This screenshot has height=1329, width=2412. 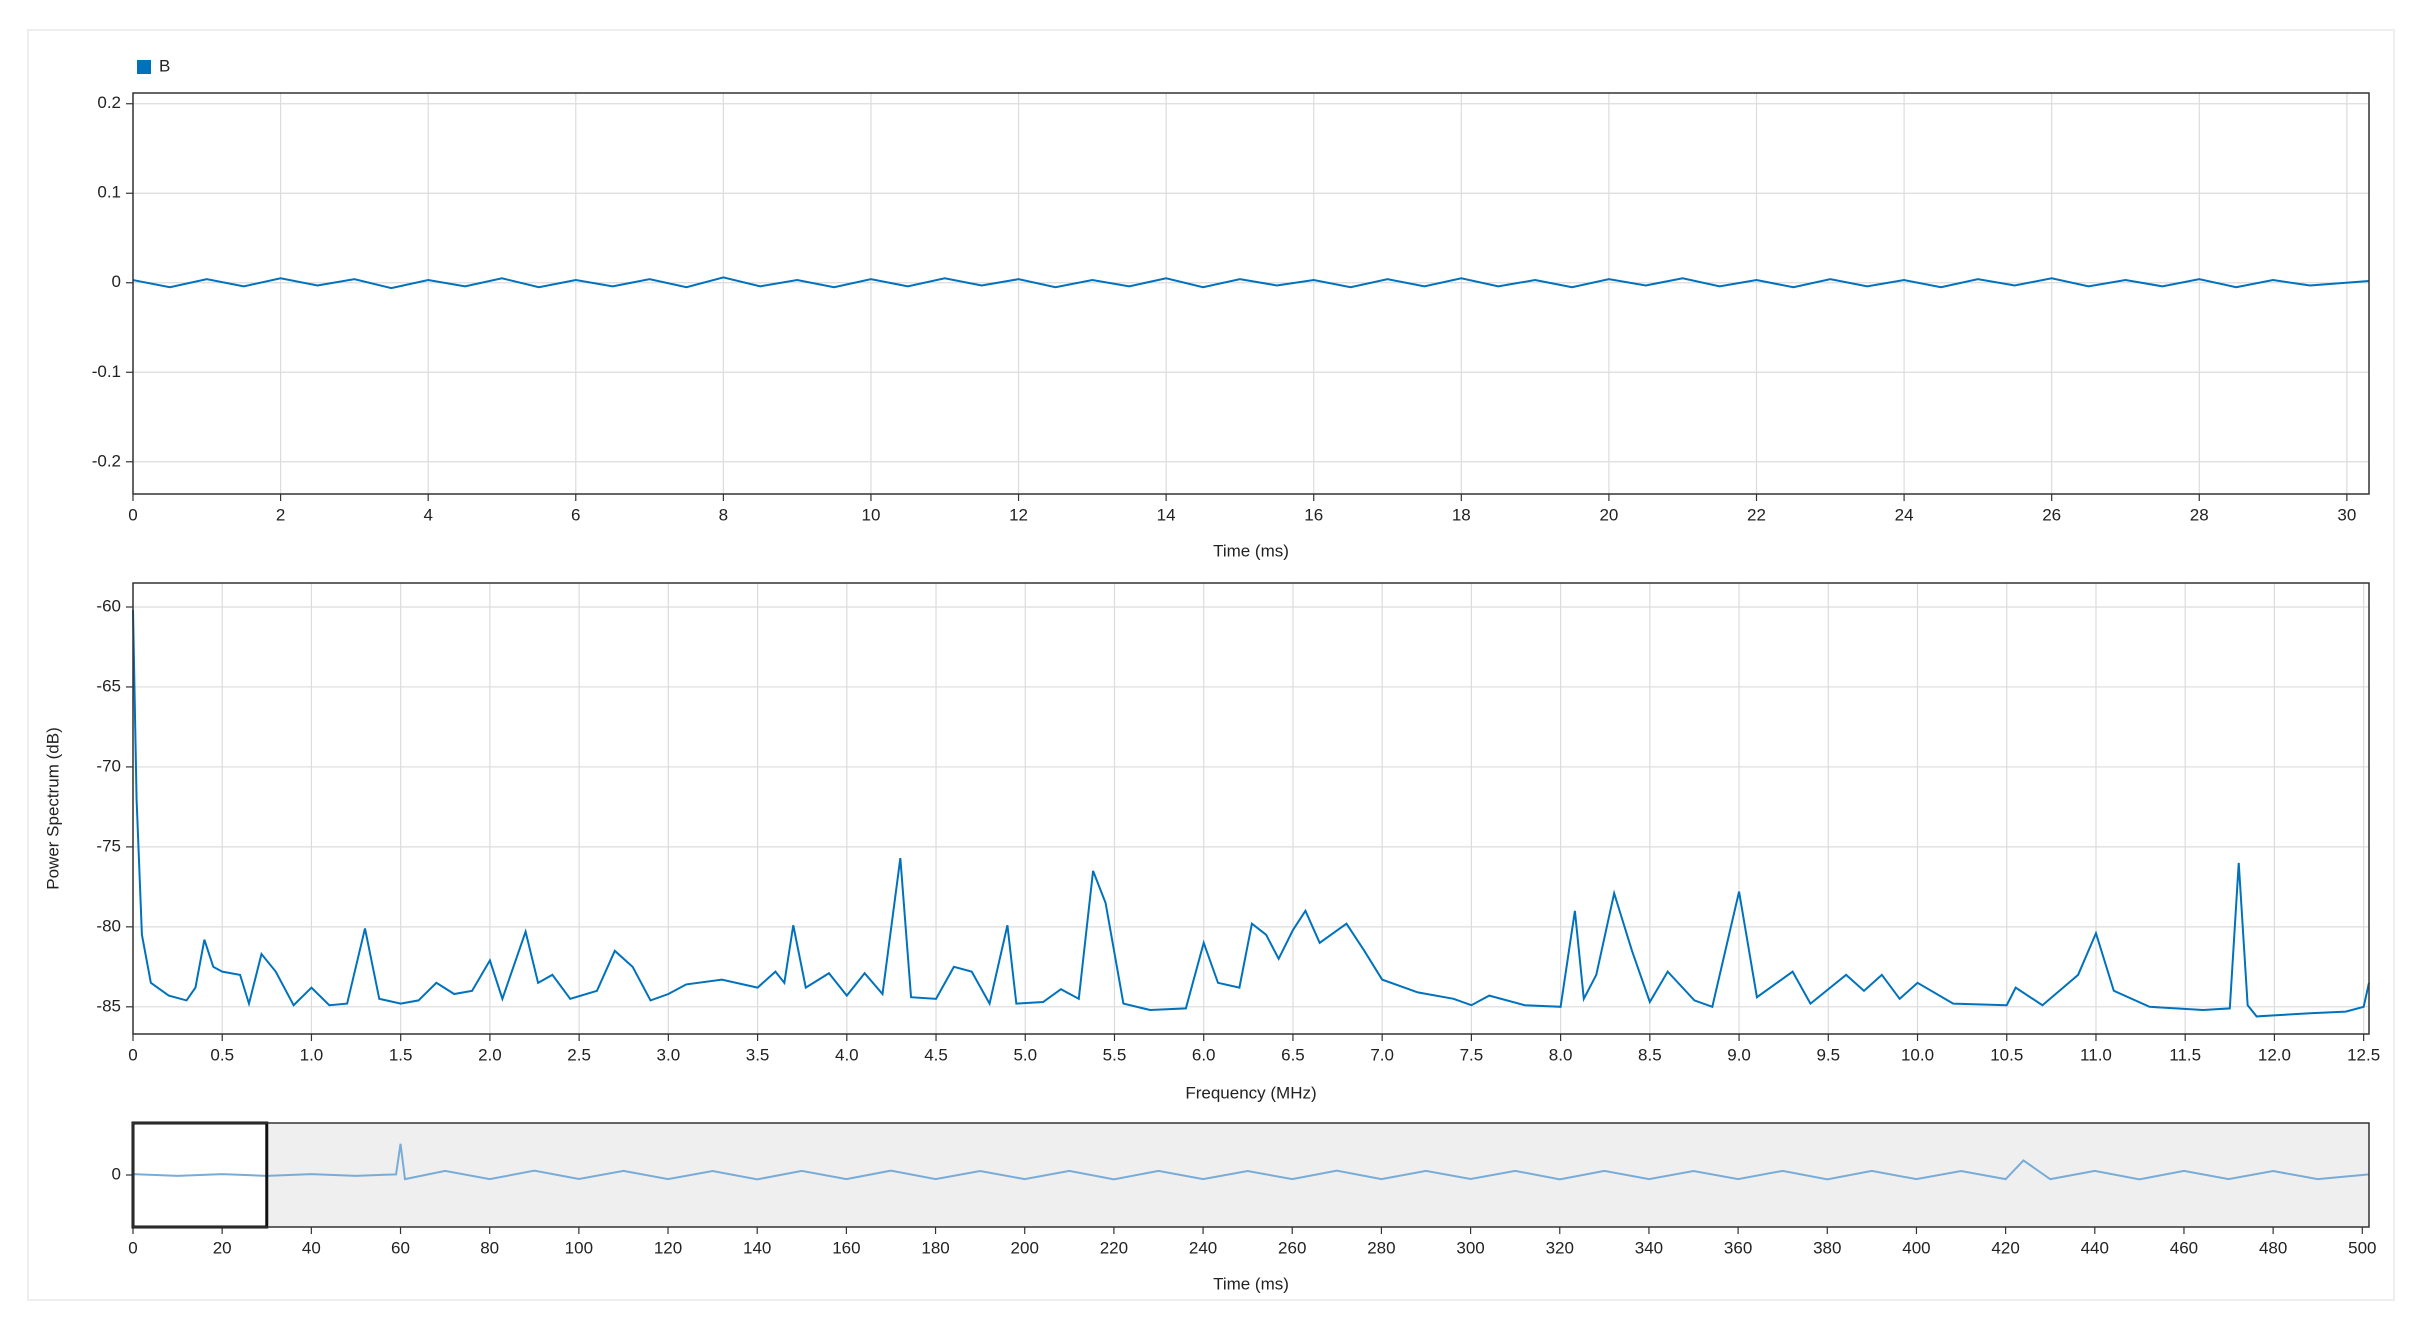 I want to click on x-tick-label: 6.5, so click(x=1293, y=1054).